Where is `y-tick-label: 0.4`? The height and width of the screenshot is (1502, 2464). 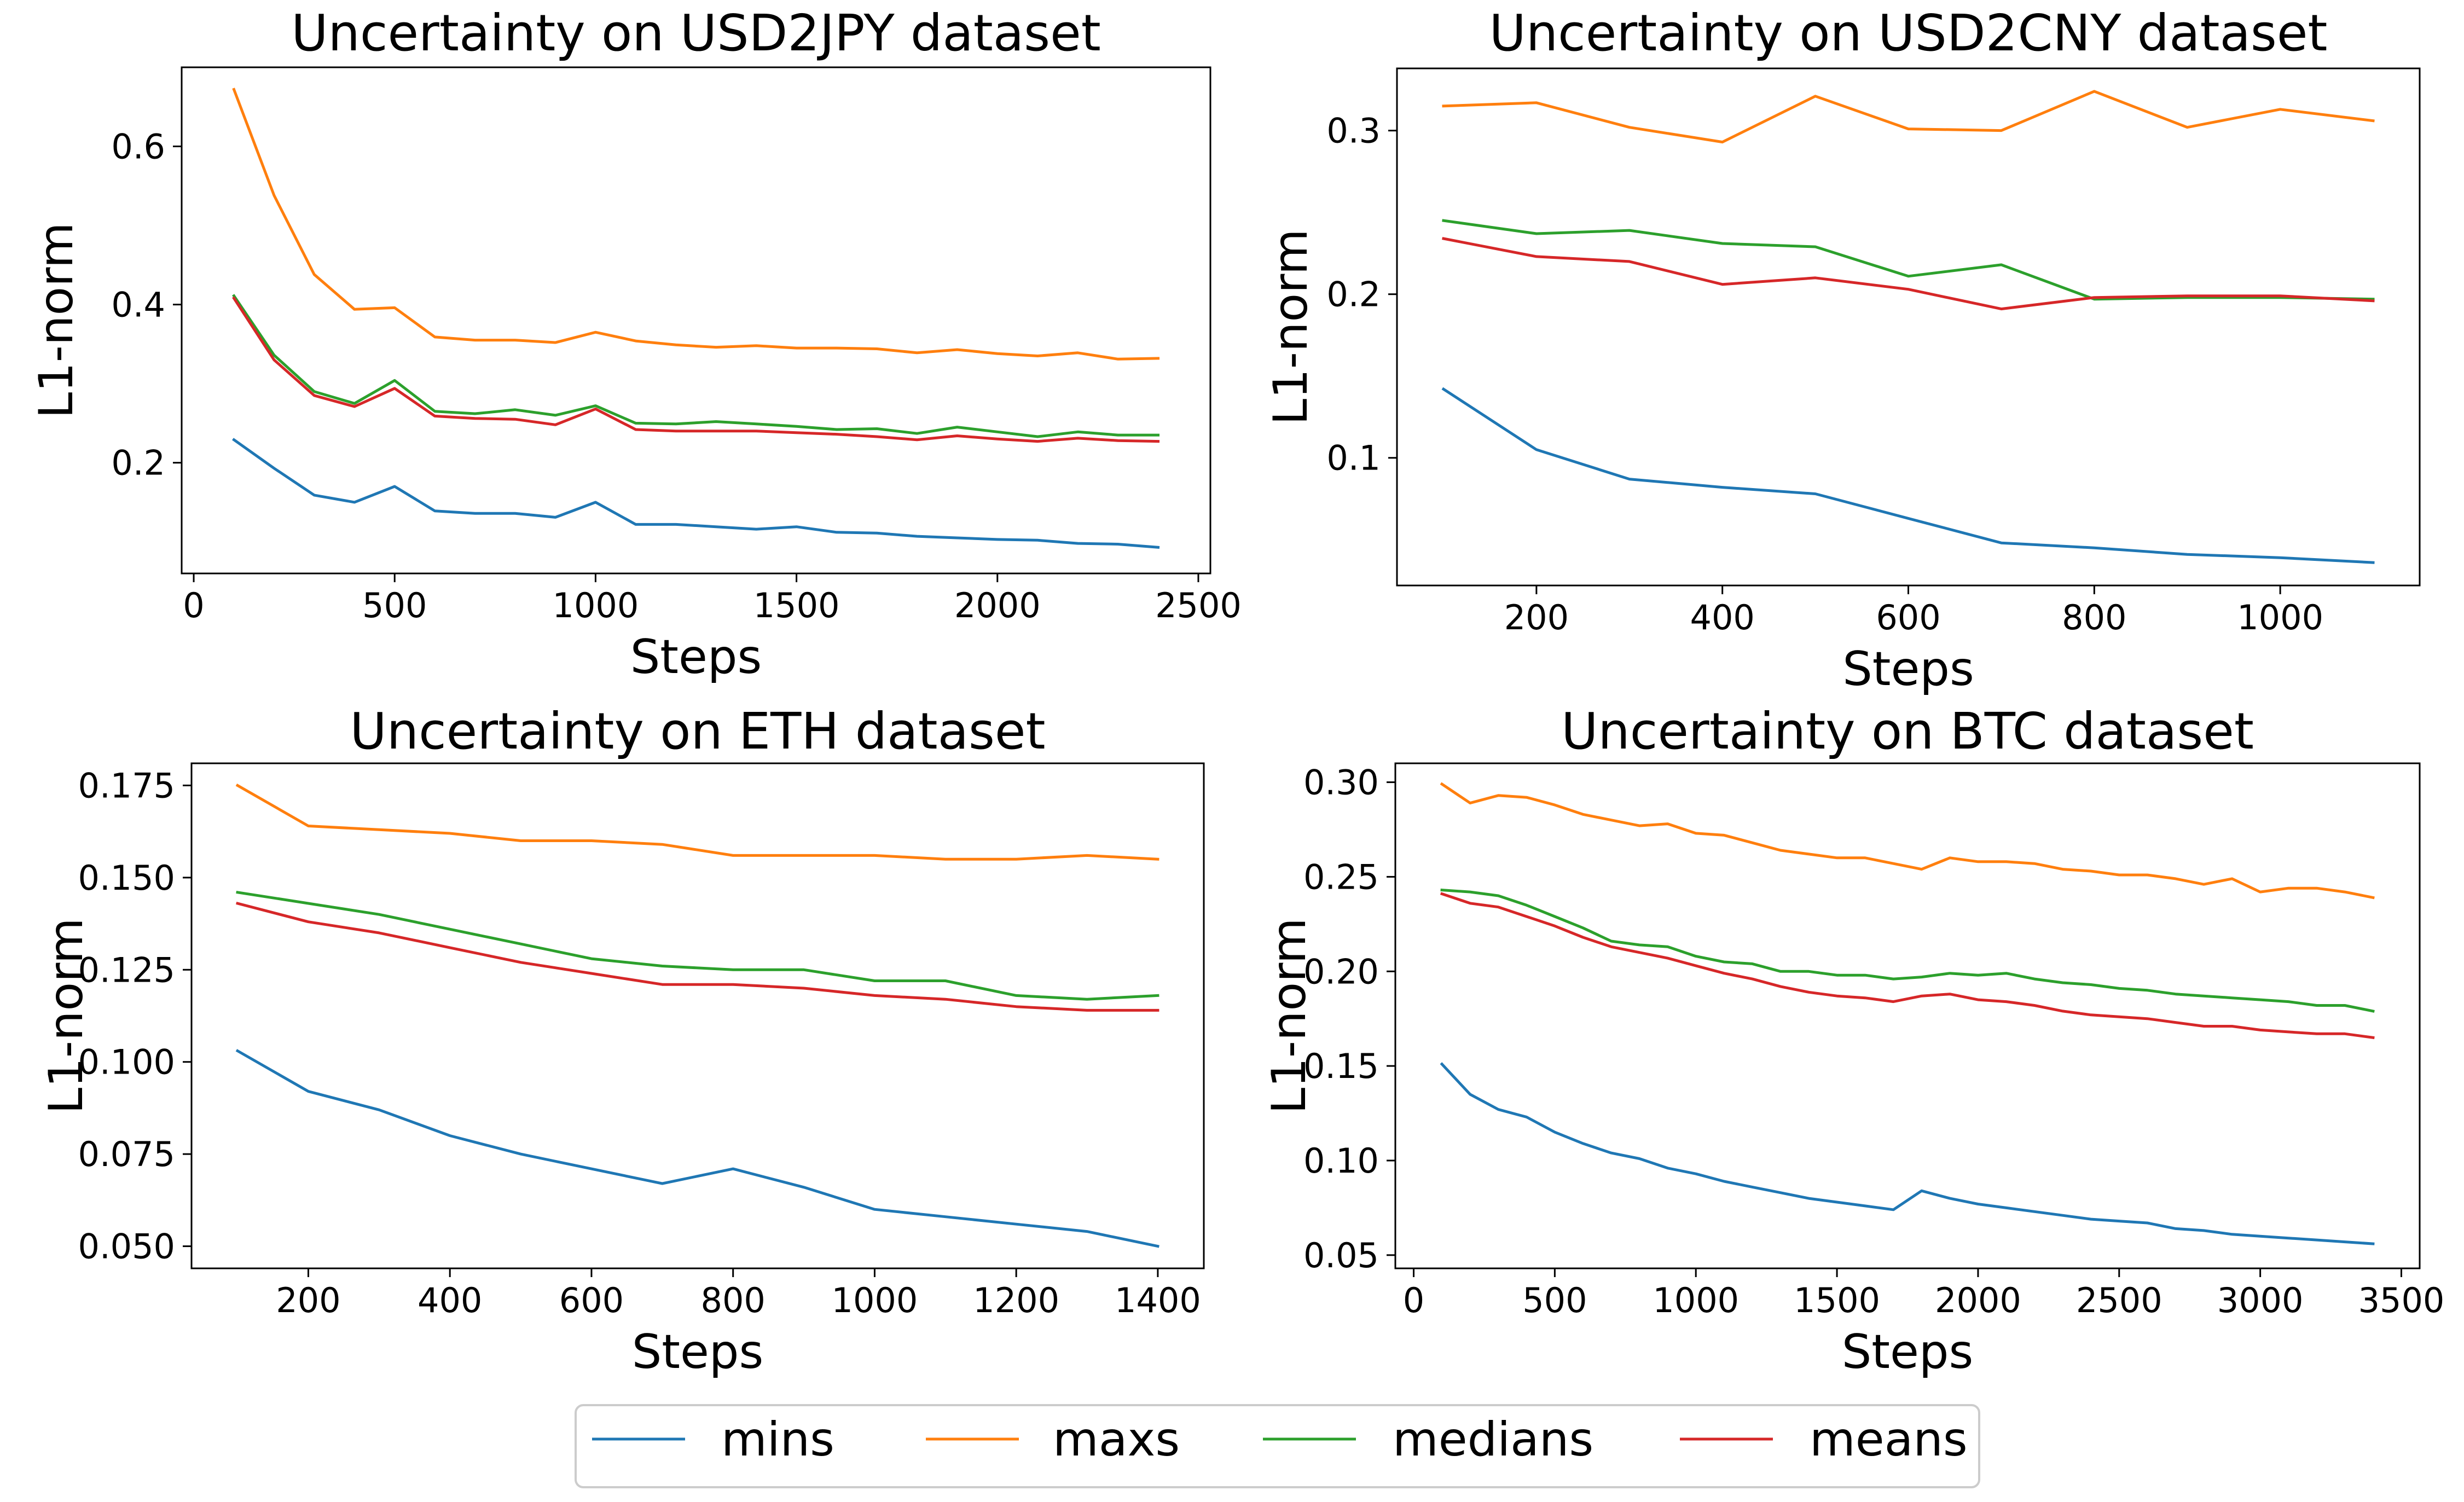 y-tick-label: 0.4 is located at coordinates (138, 305).